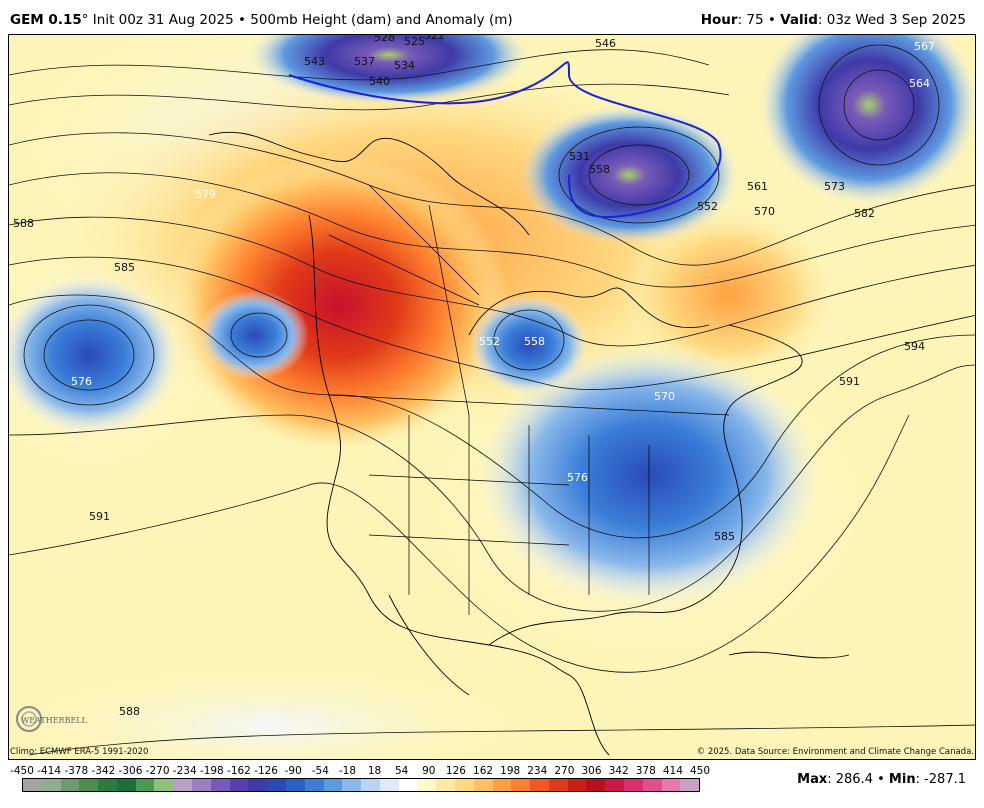  I want to click on 5400-height-line, so click(505, 139).